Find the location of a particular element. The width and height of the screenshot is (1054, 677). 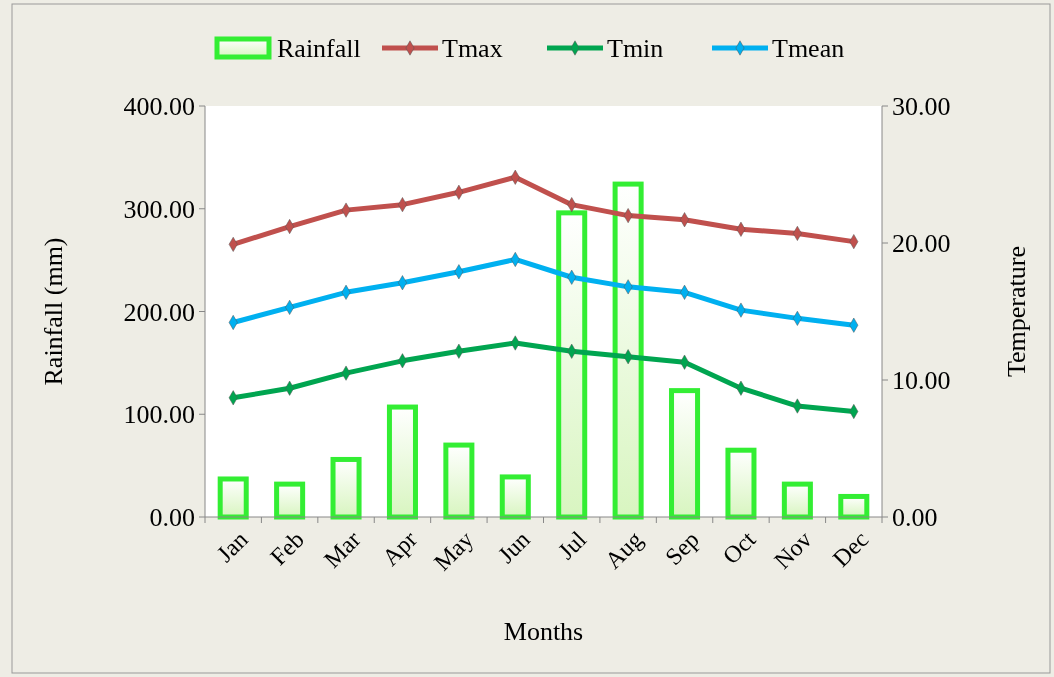

x-tick-label: Apr is located at coordinates (399, 548).